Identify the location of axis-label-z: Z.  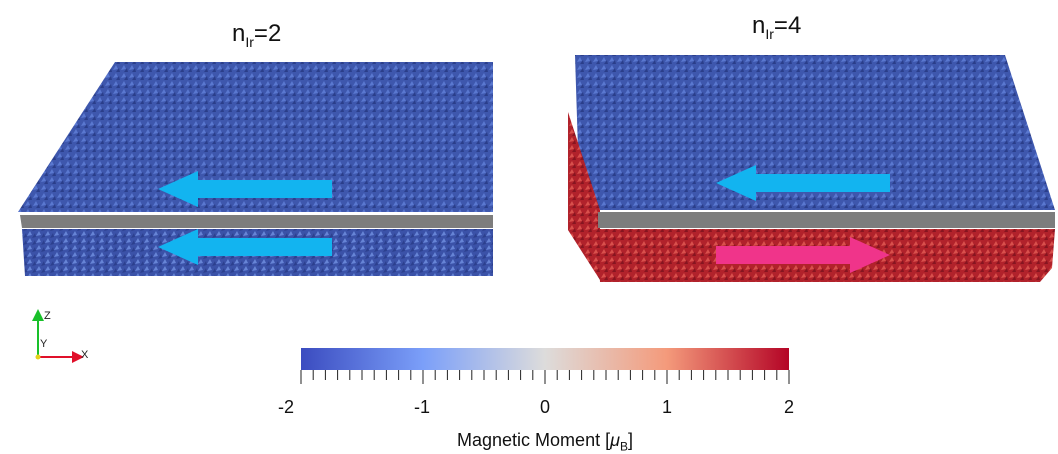
(47, 316).